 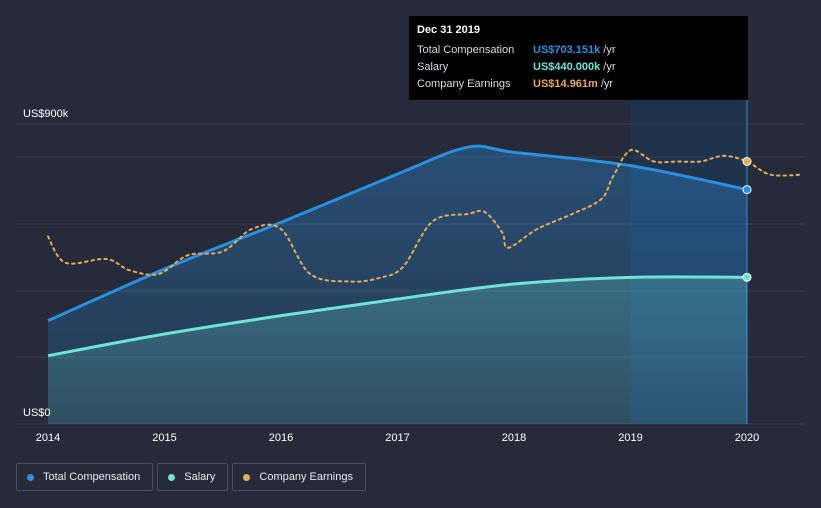 I want to click on tooltip-label: Total Compensation, so click(x=466, y=49).